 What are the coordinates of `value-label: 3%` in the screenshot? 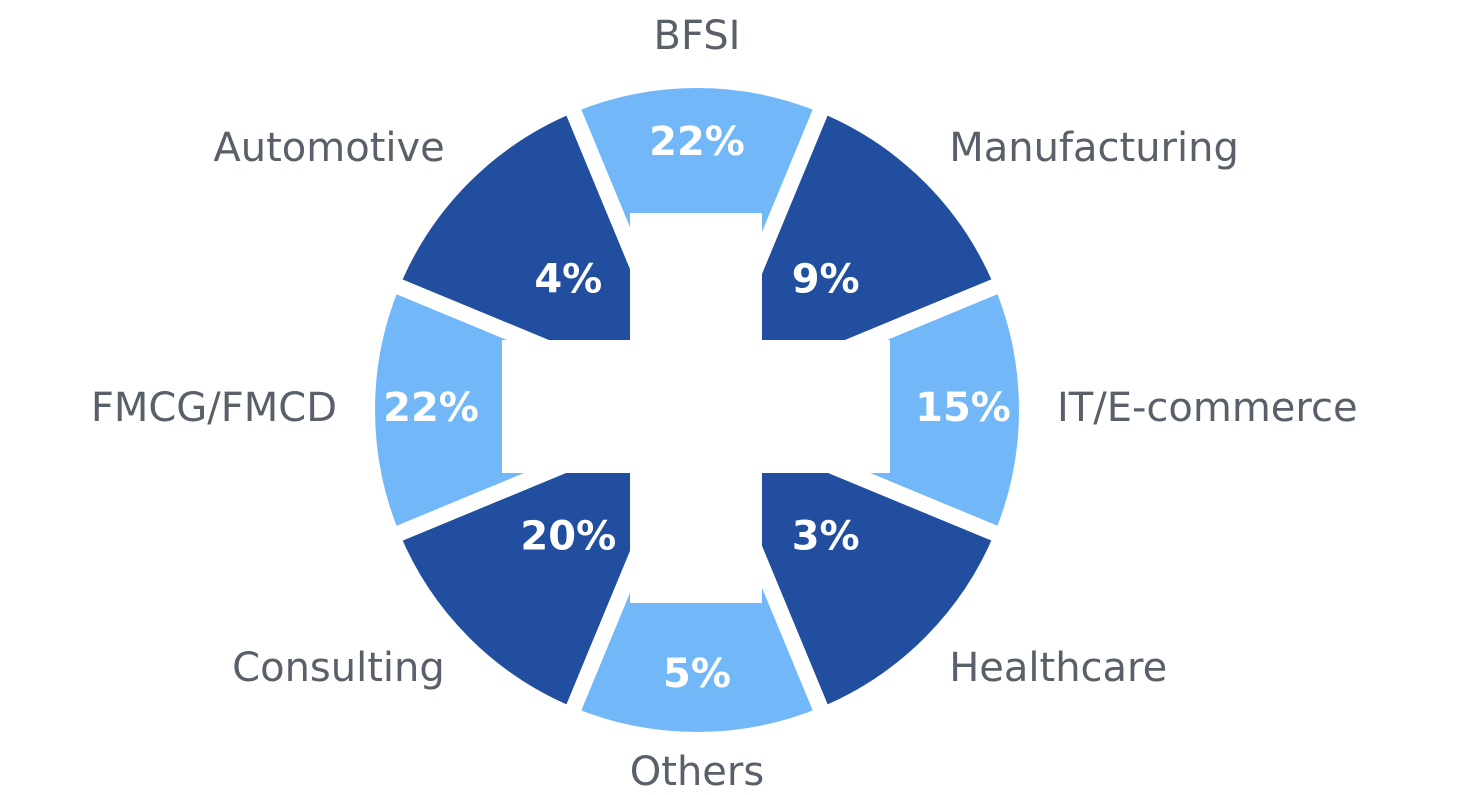 It's located at (826, 537).